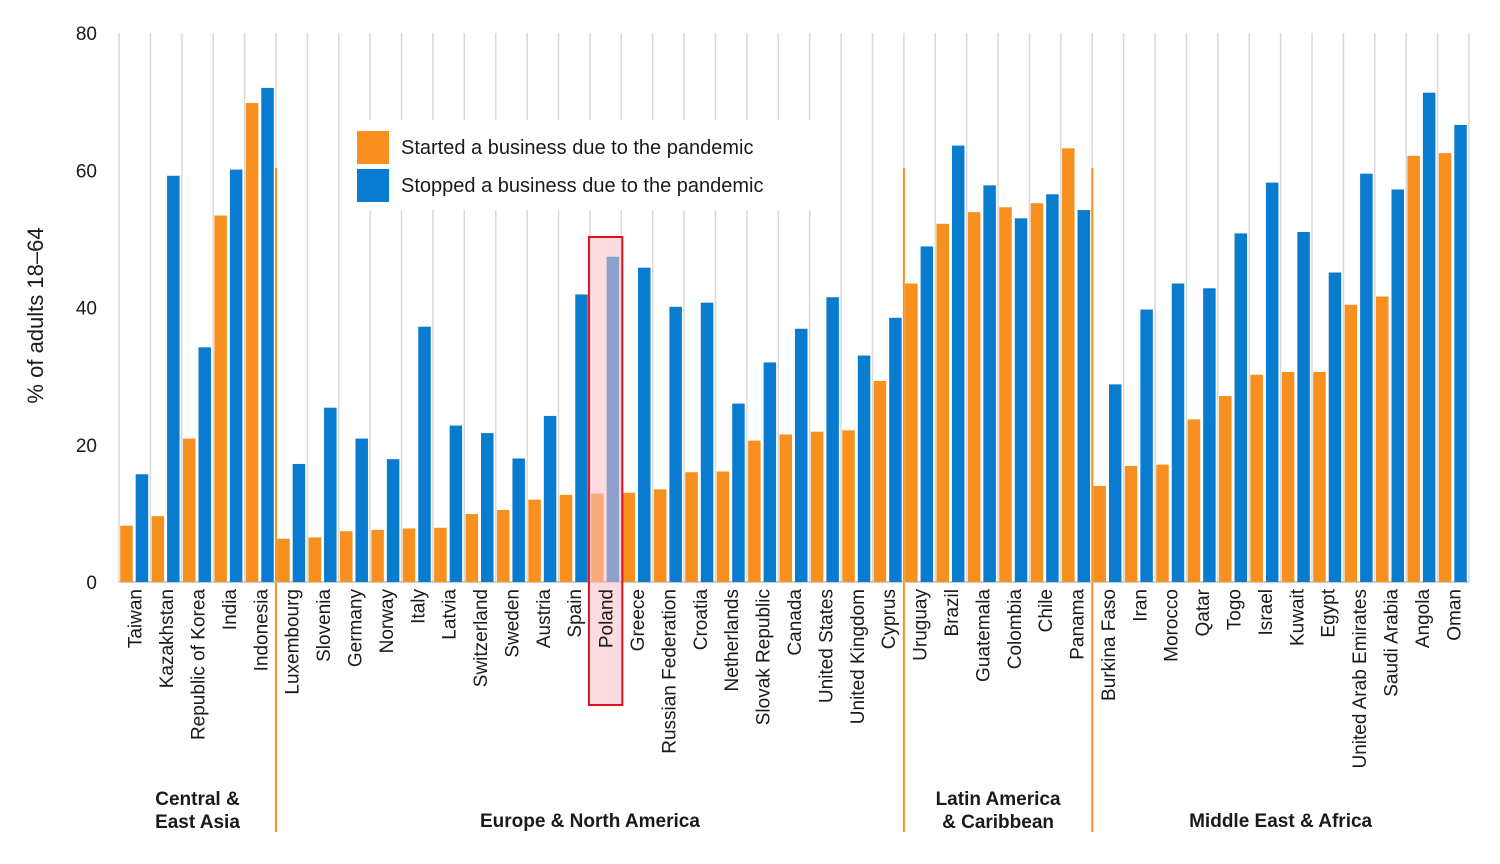 This screenshot has width=1500, height=864. Describe the element at coordinates (293, 642) in the screenshot. I see `x-tick-label: Luxembourg` at that location.